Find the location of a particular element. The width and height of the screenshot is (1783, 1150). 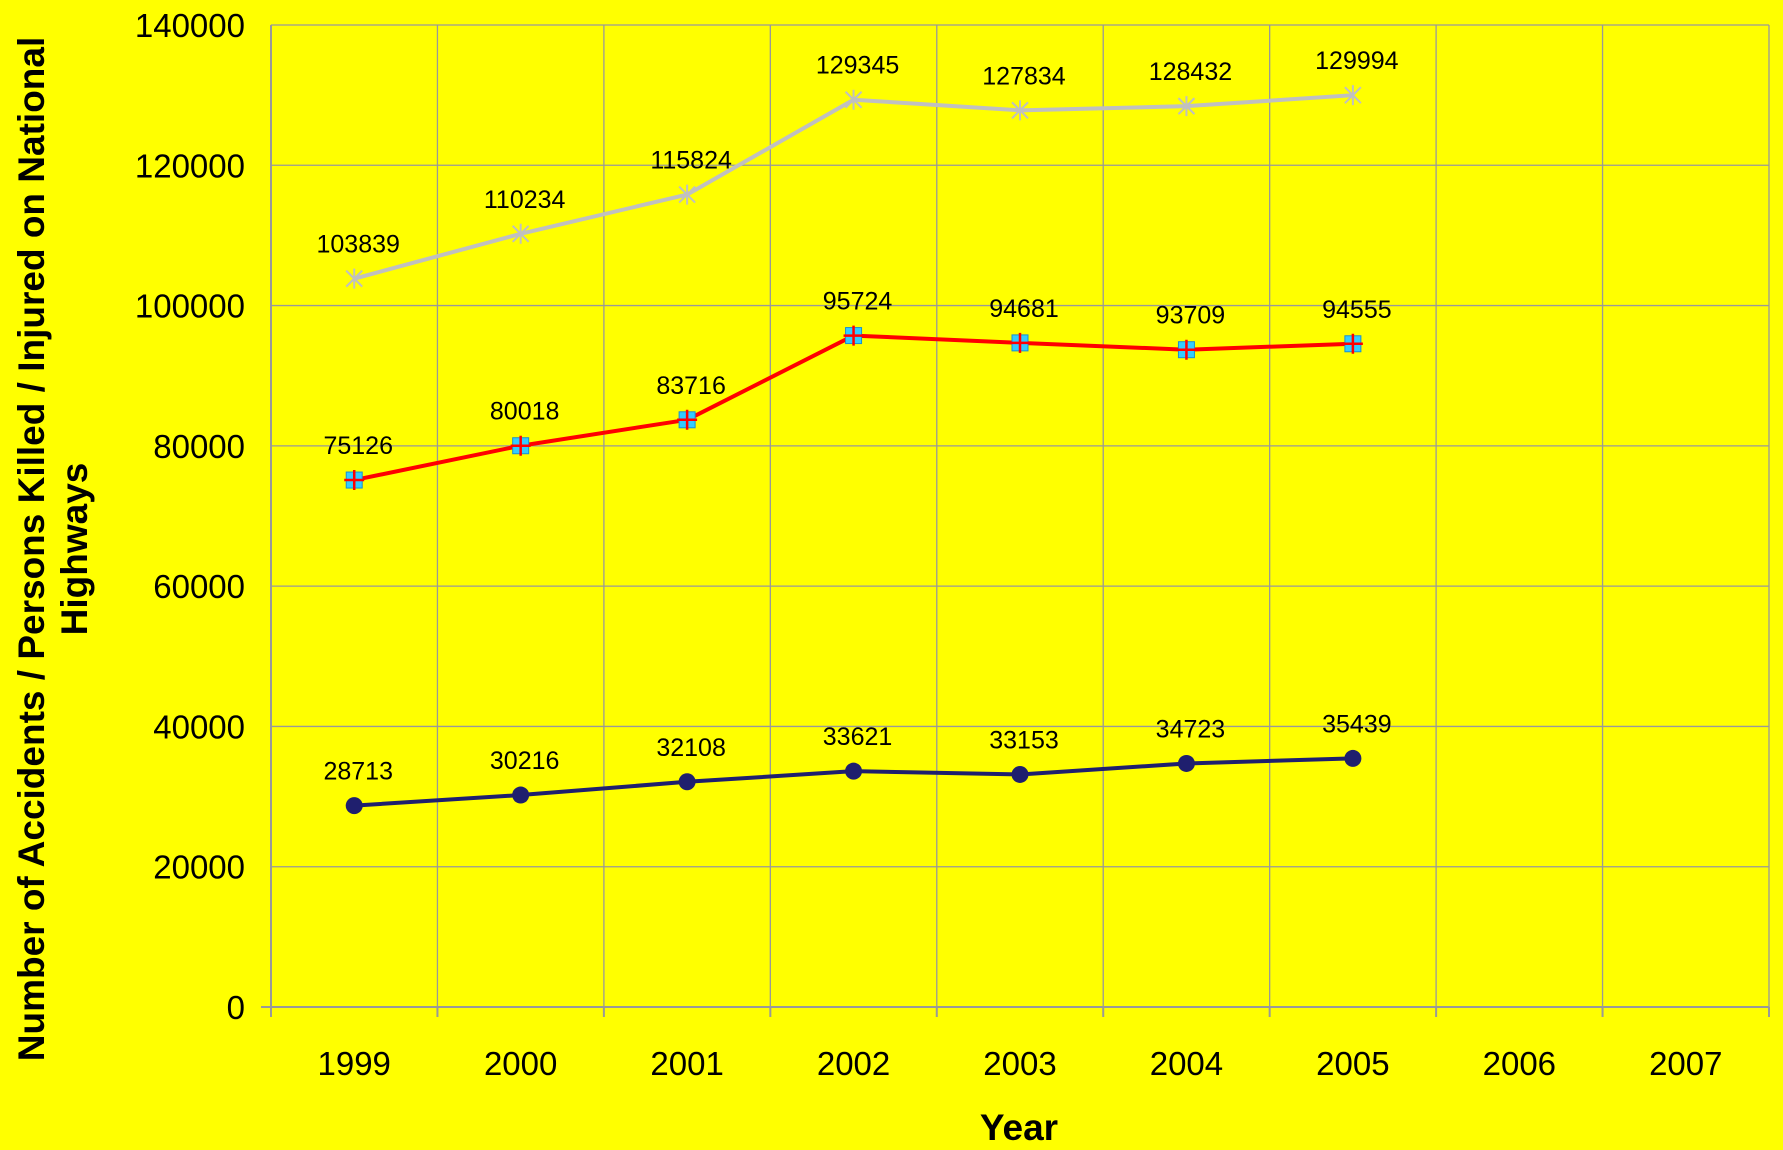

data-label: 129345 is located at coordinates (857, 66).